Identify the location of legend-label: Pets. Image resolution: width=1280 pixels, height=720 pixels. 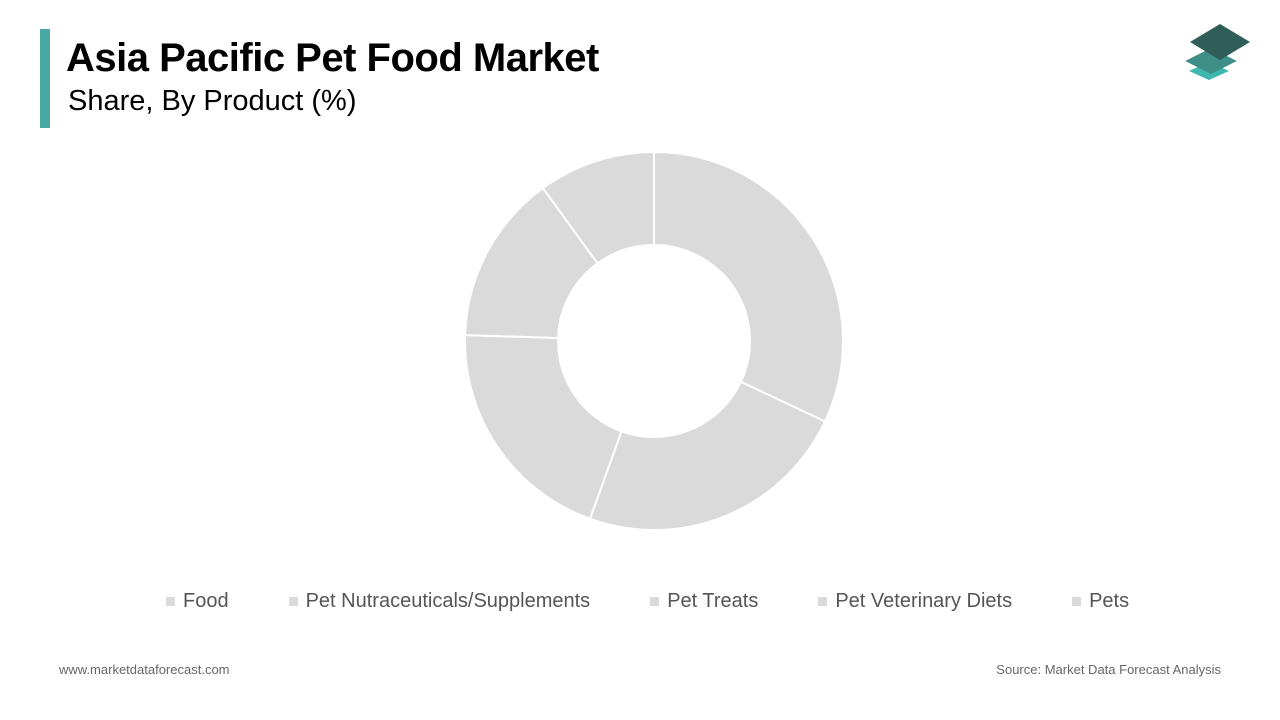
(1109, 600).